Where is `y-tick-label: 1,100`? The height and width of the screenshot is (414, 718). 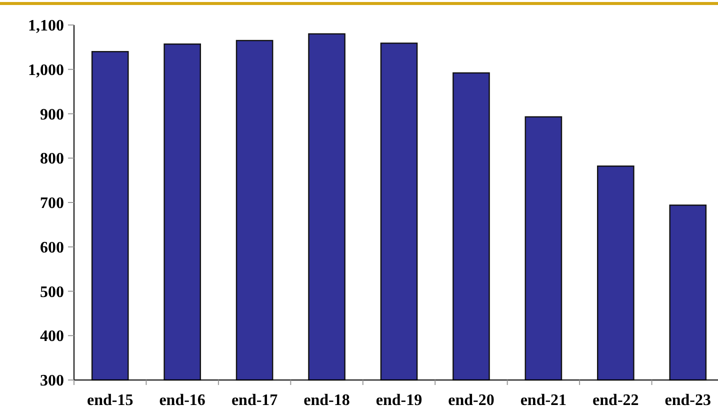
y-tick-label: 1,100 is located at coordinates (46, 26).